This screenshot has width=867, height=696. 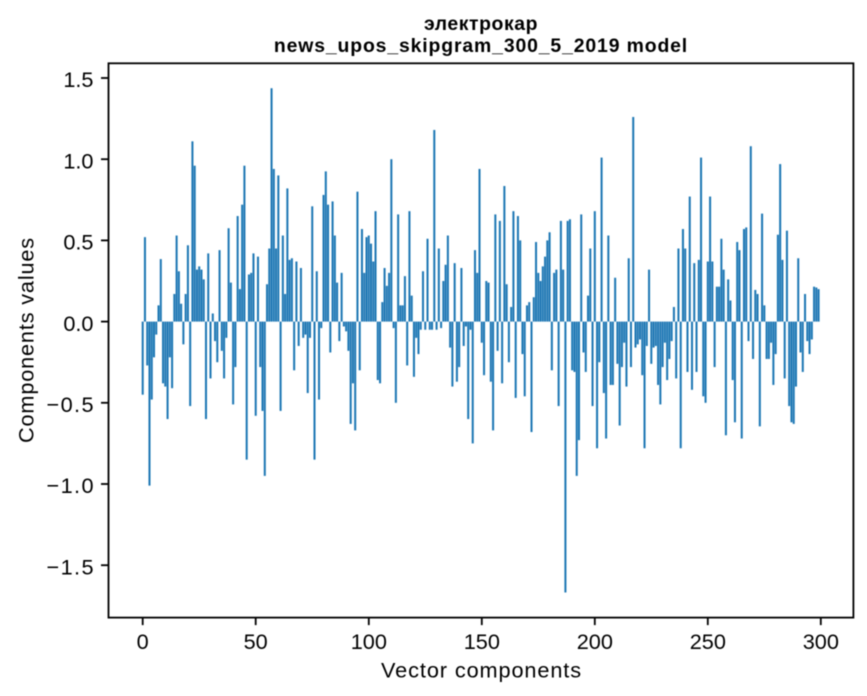 What do you see at coordinates (482, 641) in the screenshot?
I see `svg-text: 150` at bounding box center [482, 641].